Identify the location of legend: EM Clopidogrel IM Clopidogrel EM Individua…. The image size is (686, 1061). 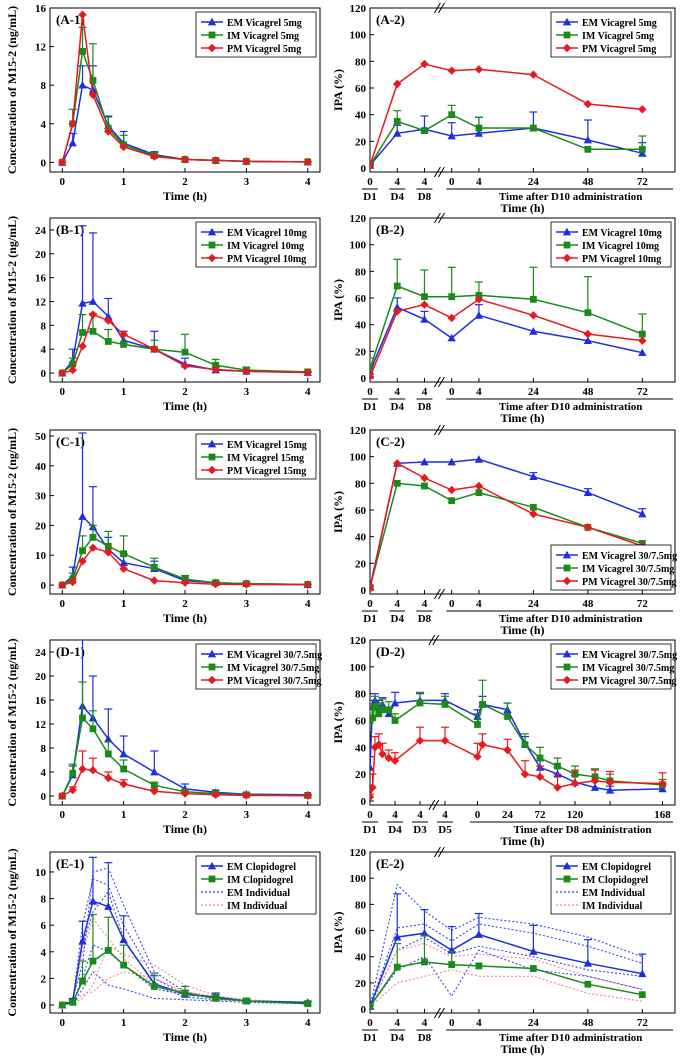
(611, 885).